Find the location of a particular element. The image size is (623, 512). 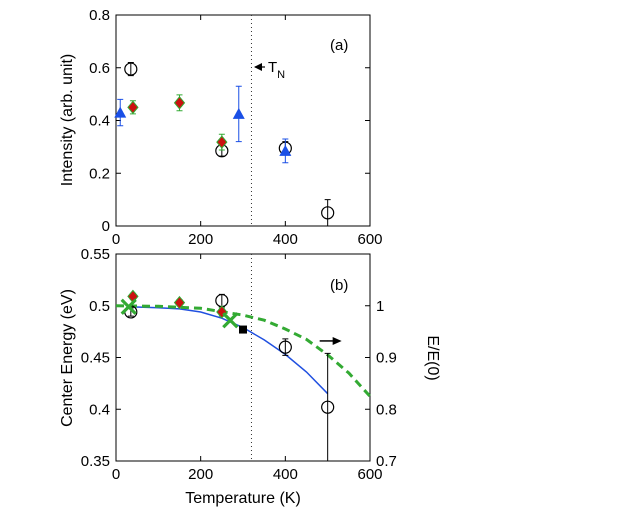

panel-b-label: (b) is located at coordinates (339, 285).